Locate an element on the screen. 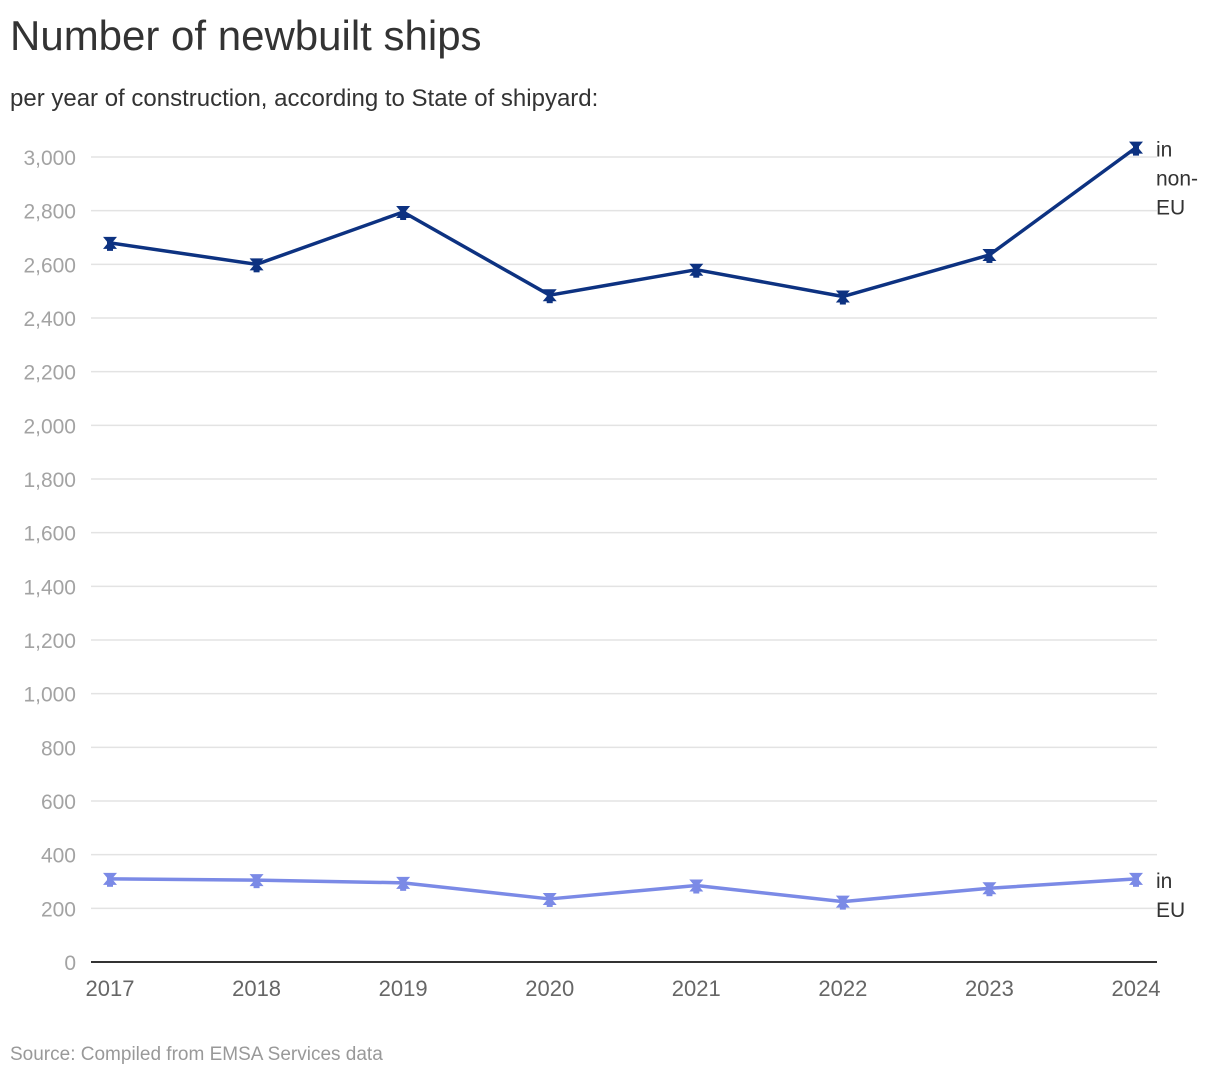  y-tick-label: 1,400 is located at coordinates (49, 587).